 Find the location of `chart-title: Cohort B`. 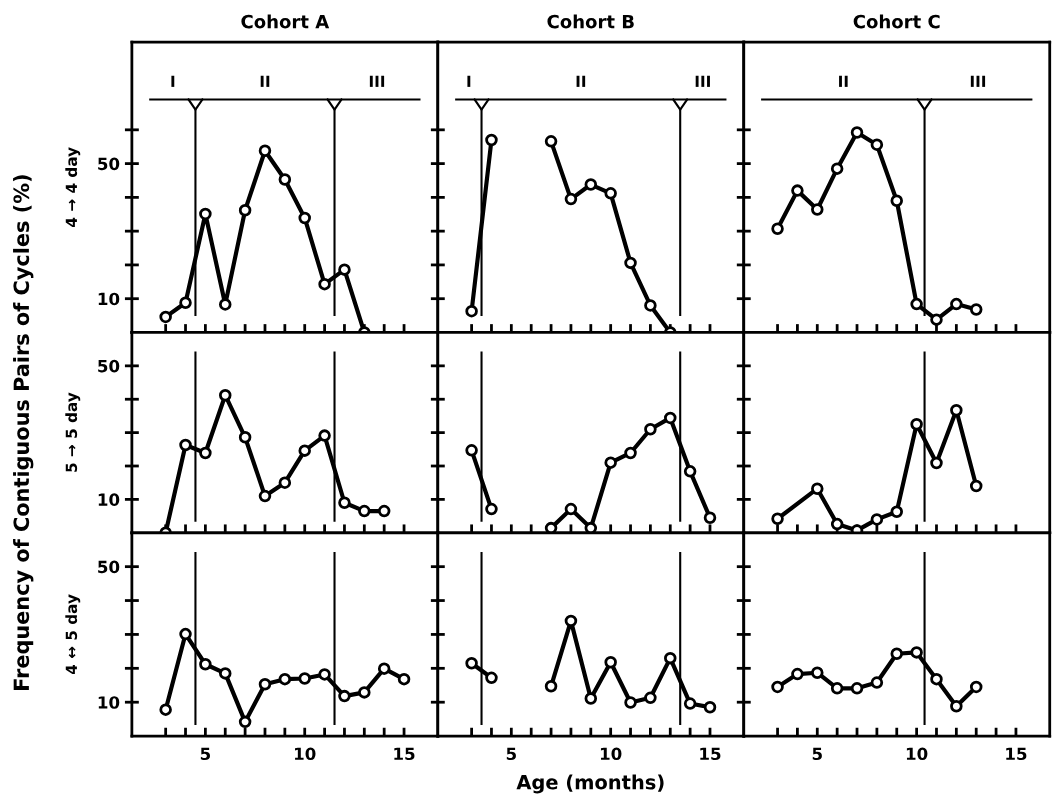

chart-title: Cohort B is located at coordinates (590, 21).